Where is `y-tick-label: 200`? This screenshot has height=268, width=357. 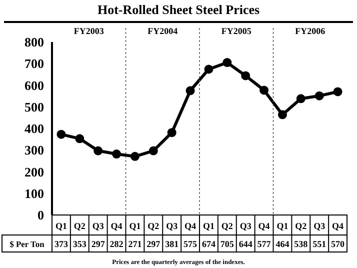
y-tick-label: 200 is located at coordinates (34, 172).